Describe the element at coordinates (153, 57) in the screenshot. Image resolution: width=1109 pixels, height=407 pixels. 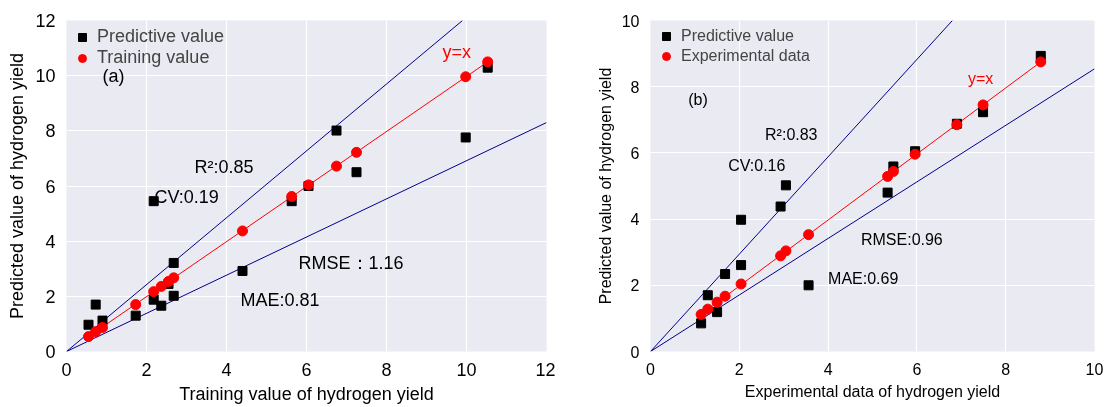
I see `legend-label: Training value` at that location.